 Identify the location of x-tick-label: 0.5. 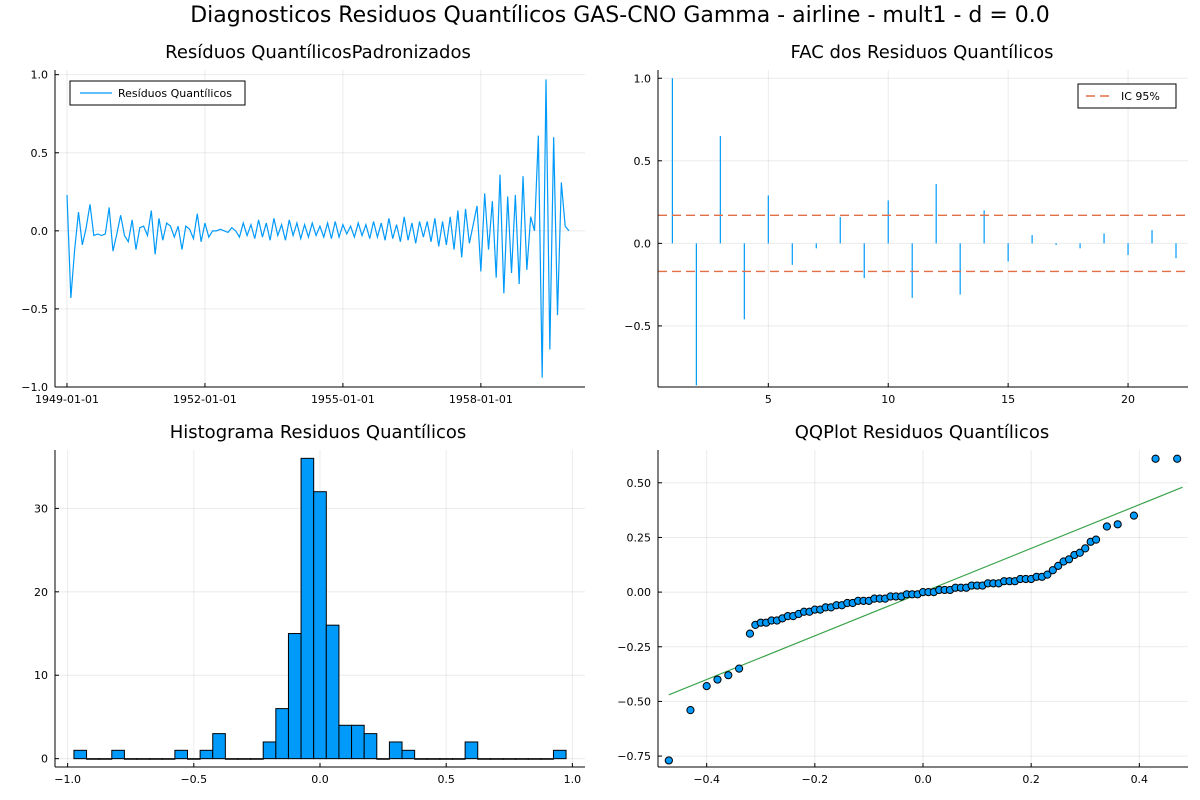
(446, 779).